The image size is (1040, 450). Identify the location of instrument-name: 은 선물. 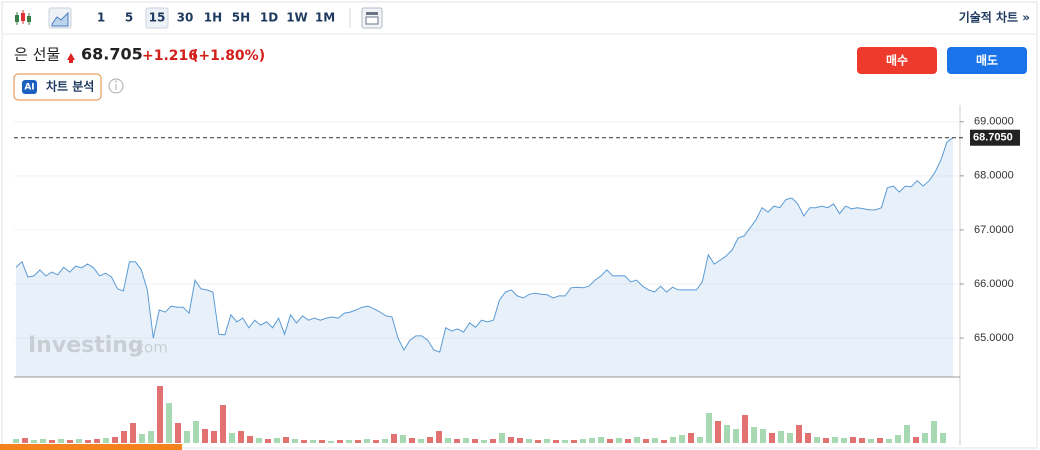
(37, 55).